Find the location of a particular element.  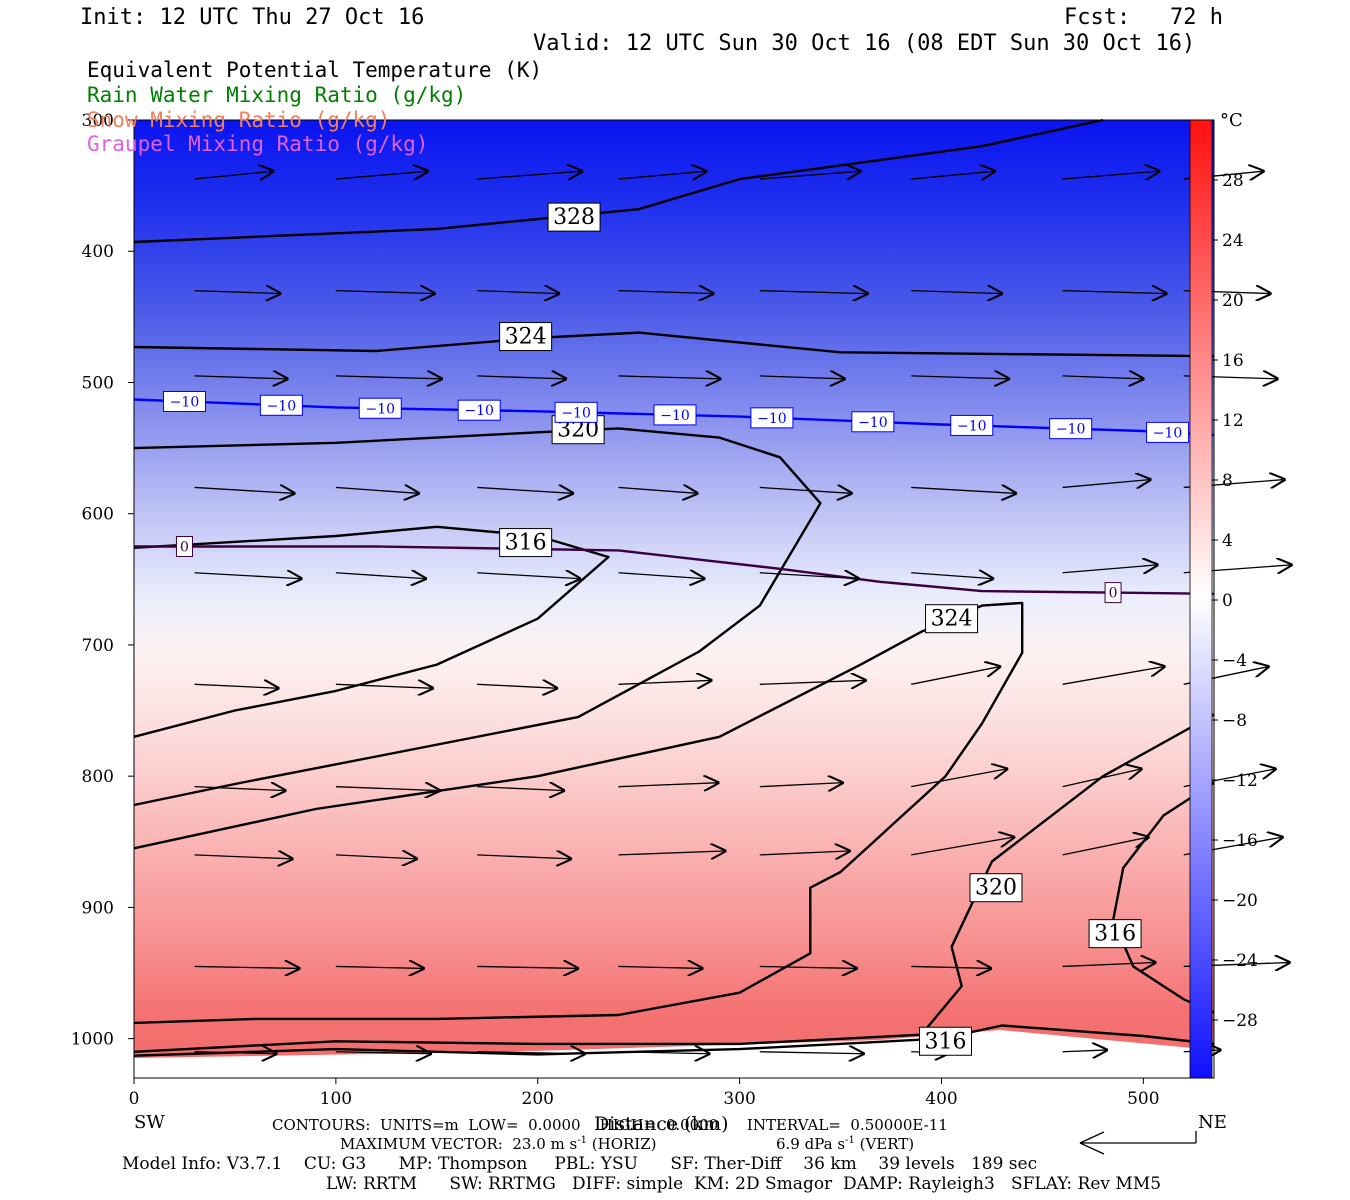

contour-label: 324 is located at coordinates (526, 337).